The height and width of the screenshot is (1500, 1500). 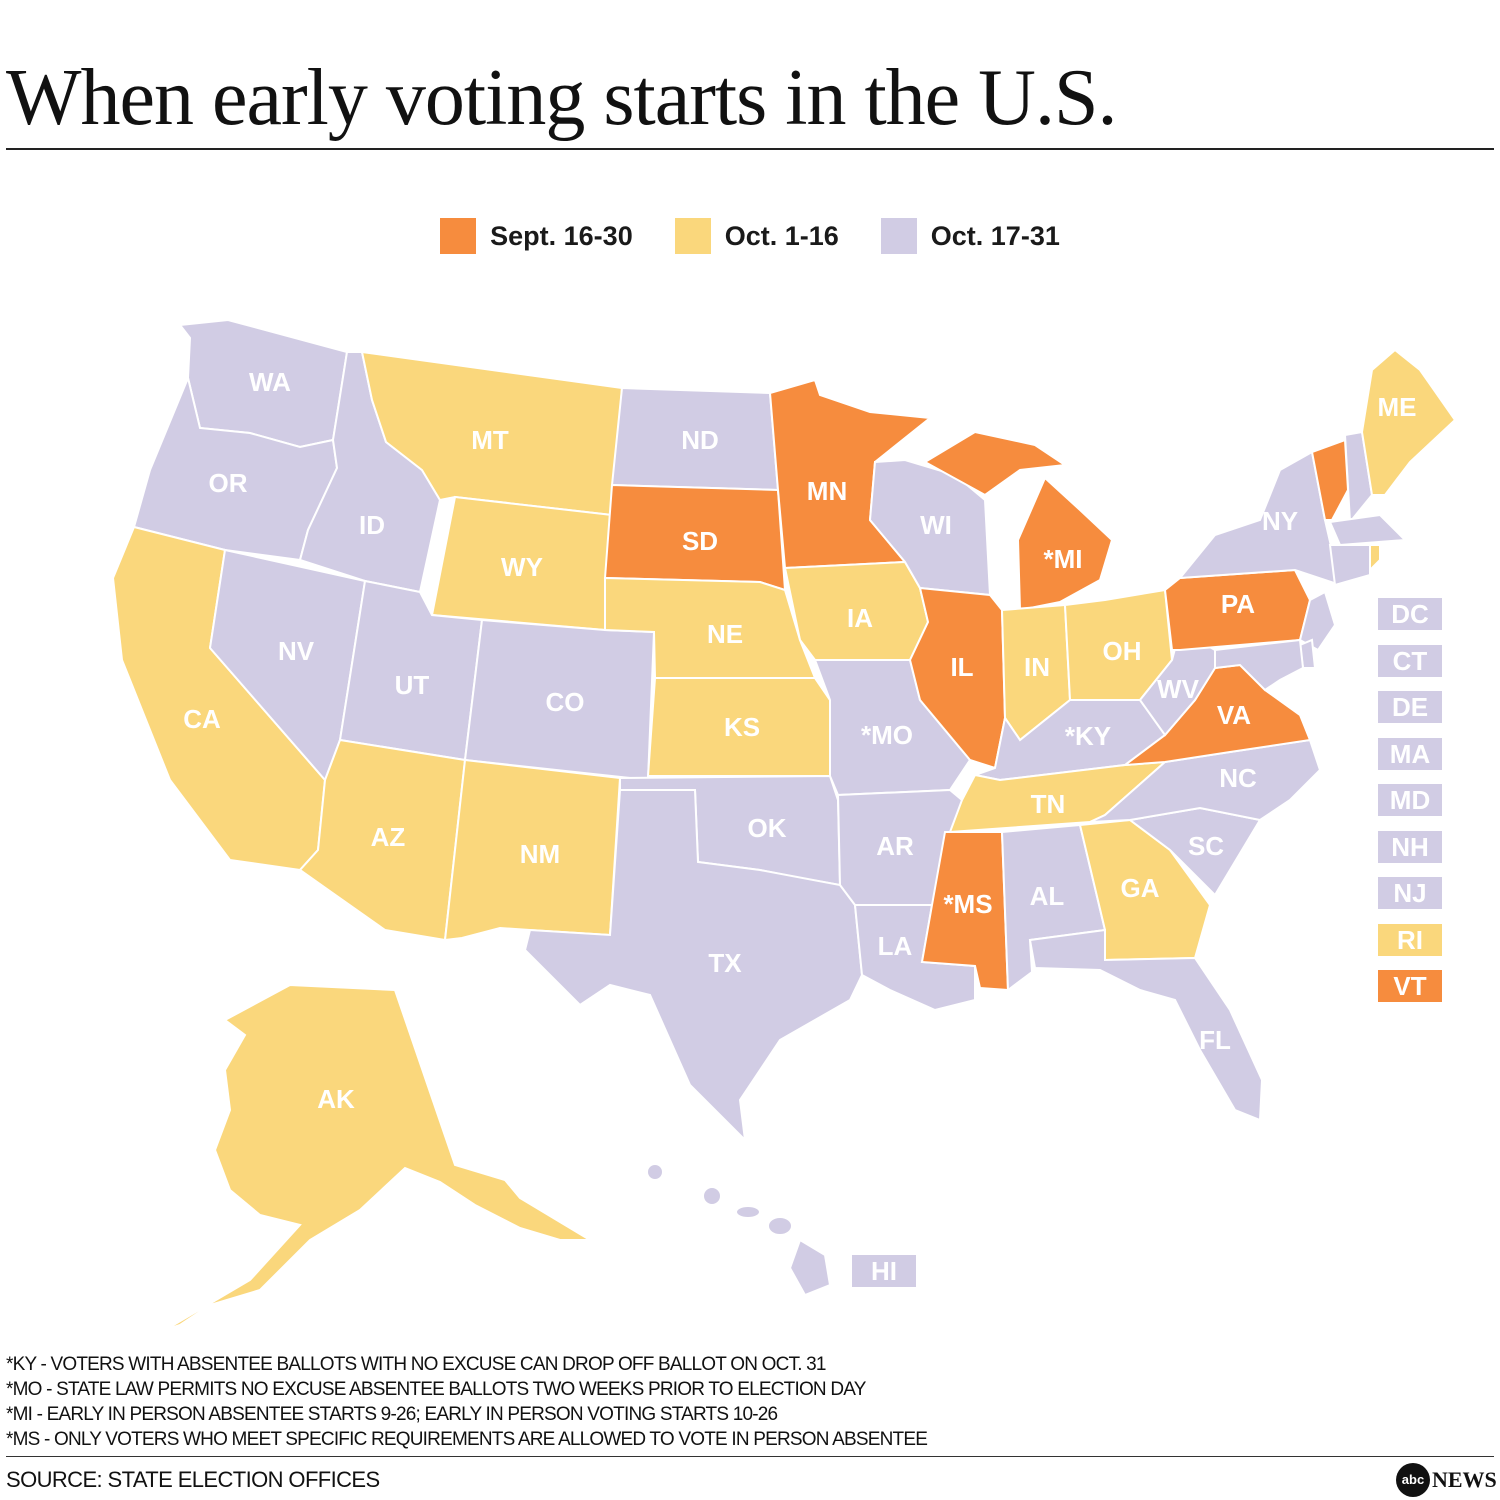 I want to click on hi-molokai, so click(x=748, y=1212).